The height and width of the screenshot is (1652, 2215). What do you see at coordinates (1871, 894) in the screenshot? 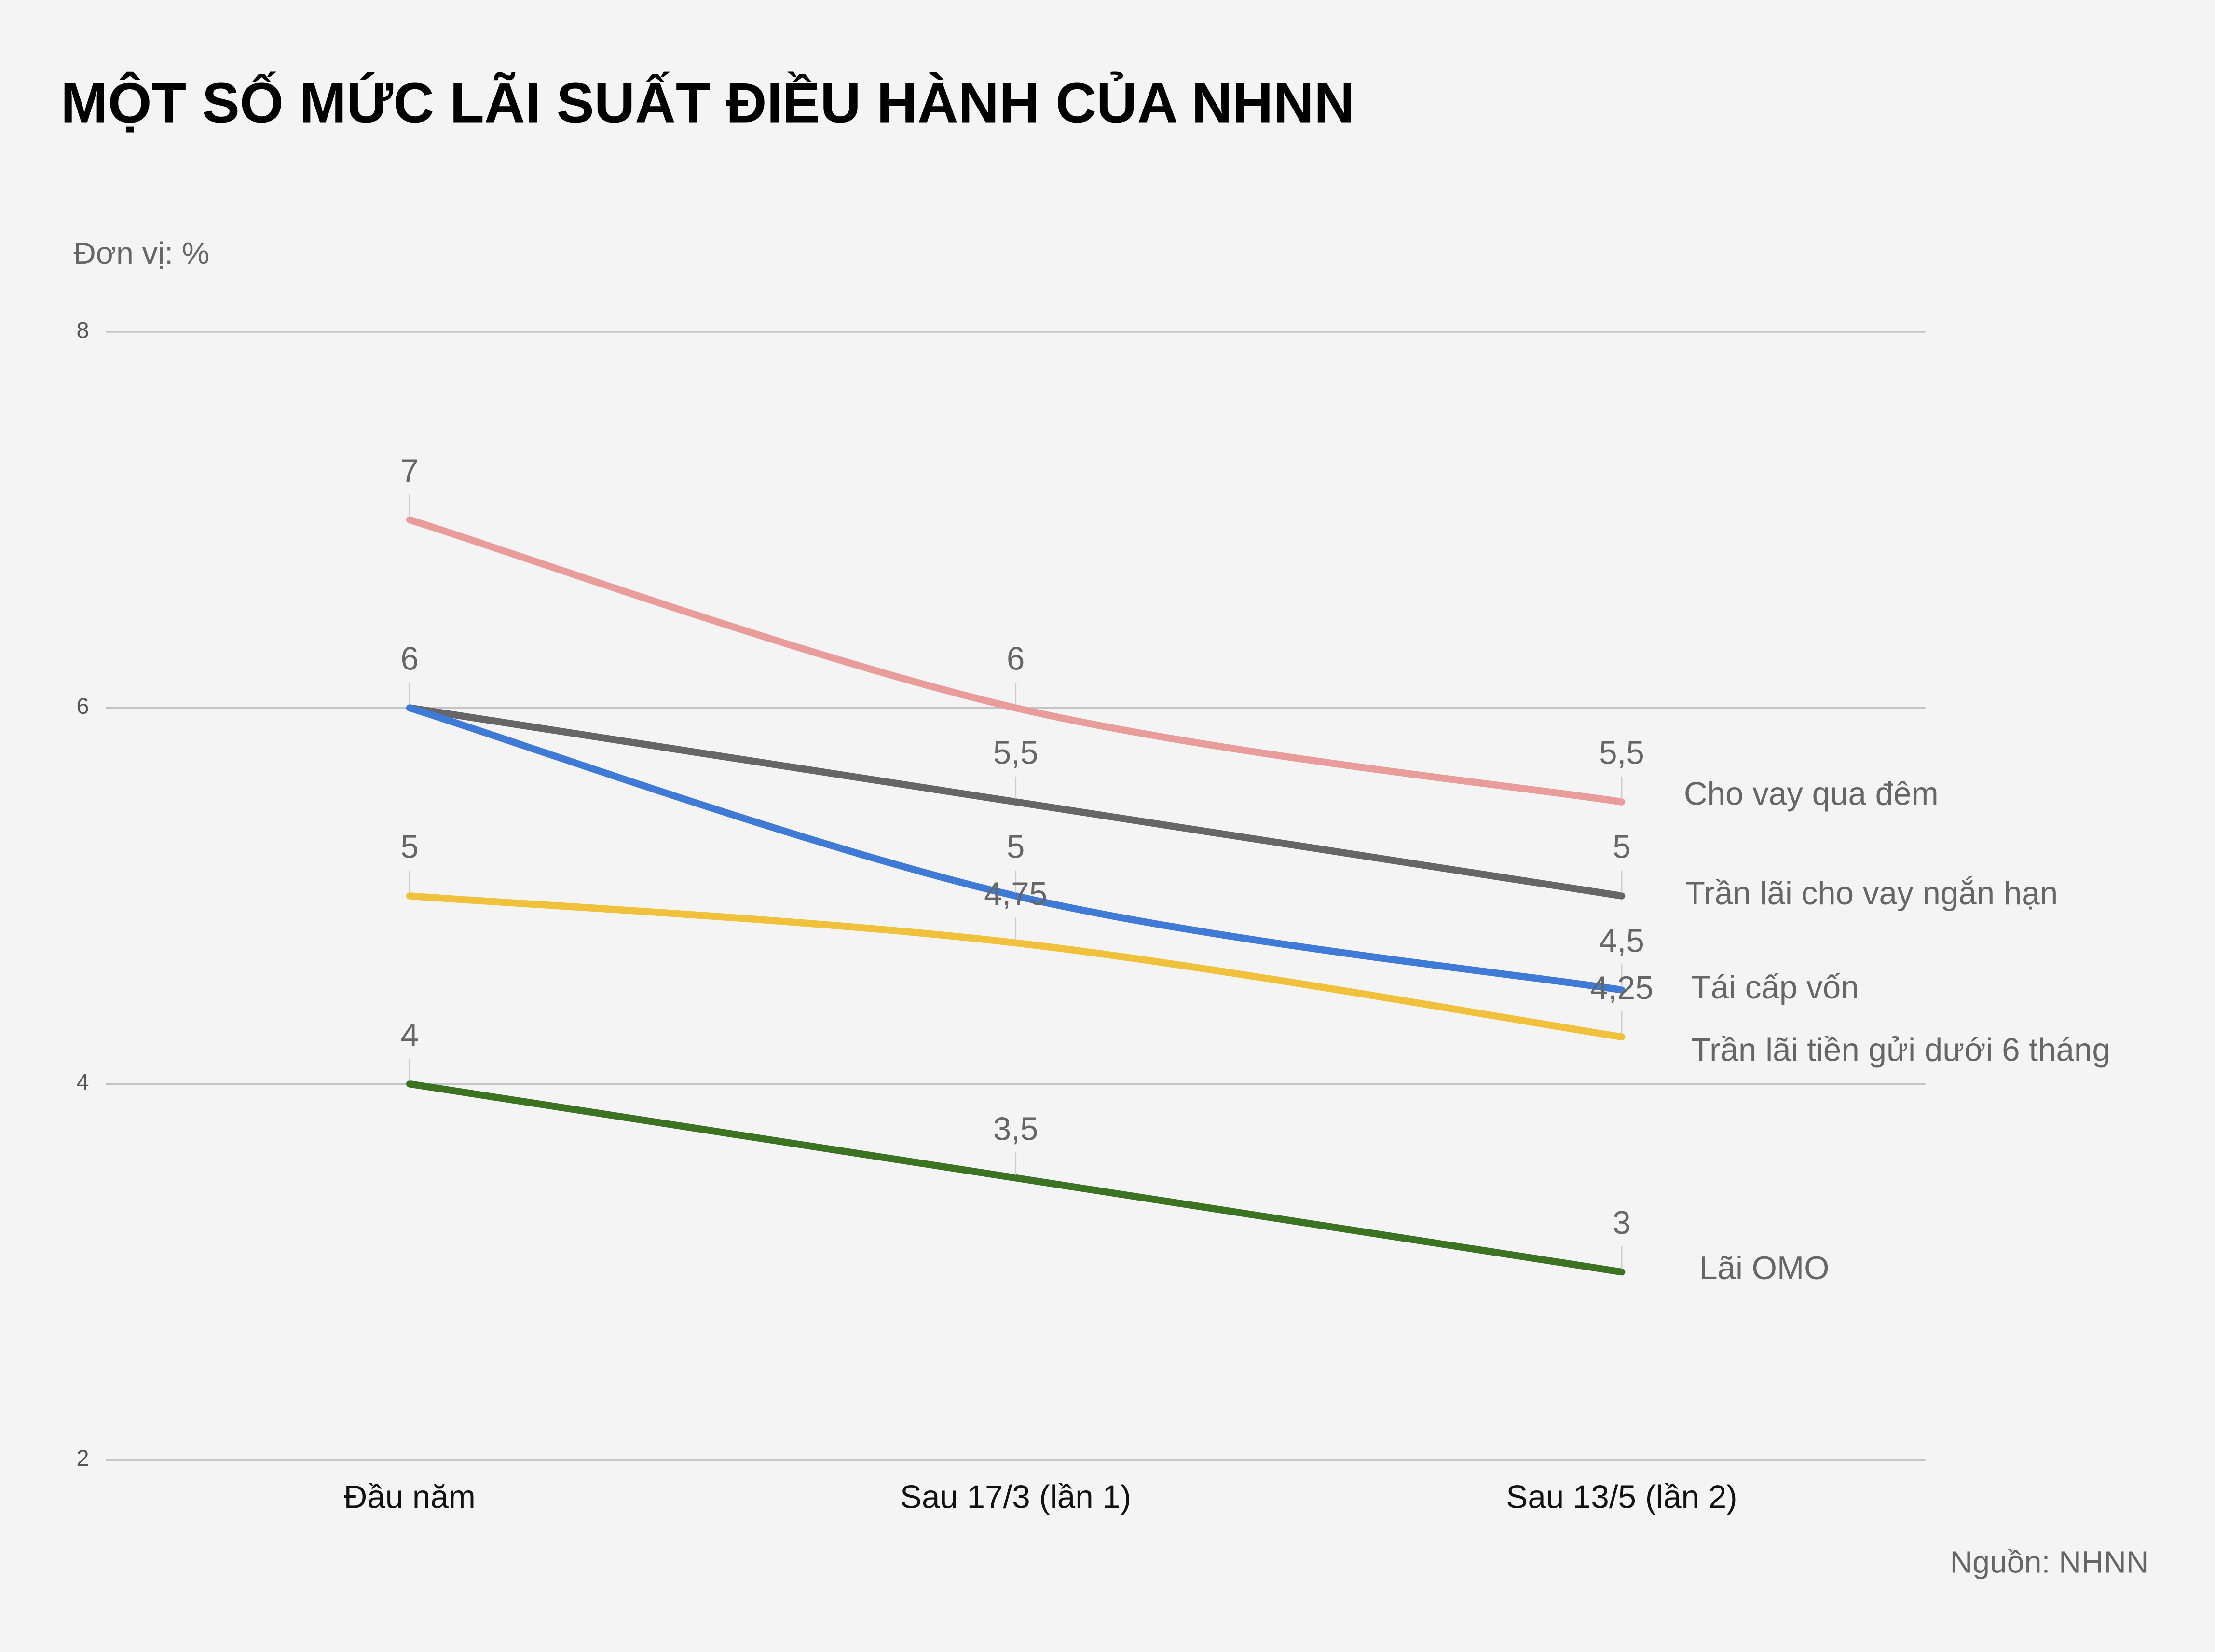
I see `legend-label: Trần lãi cho vay ngắn hạn` at bounding box center [1871, 894].